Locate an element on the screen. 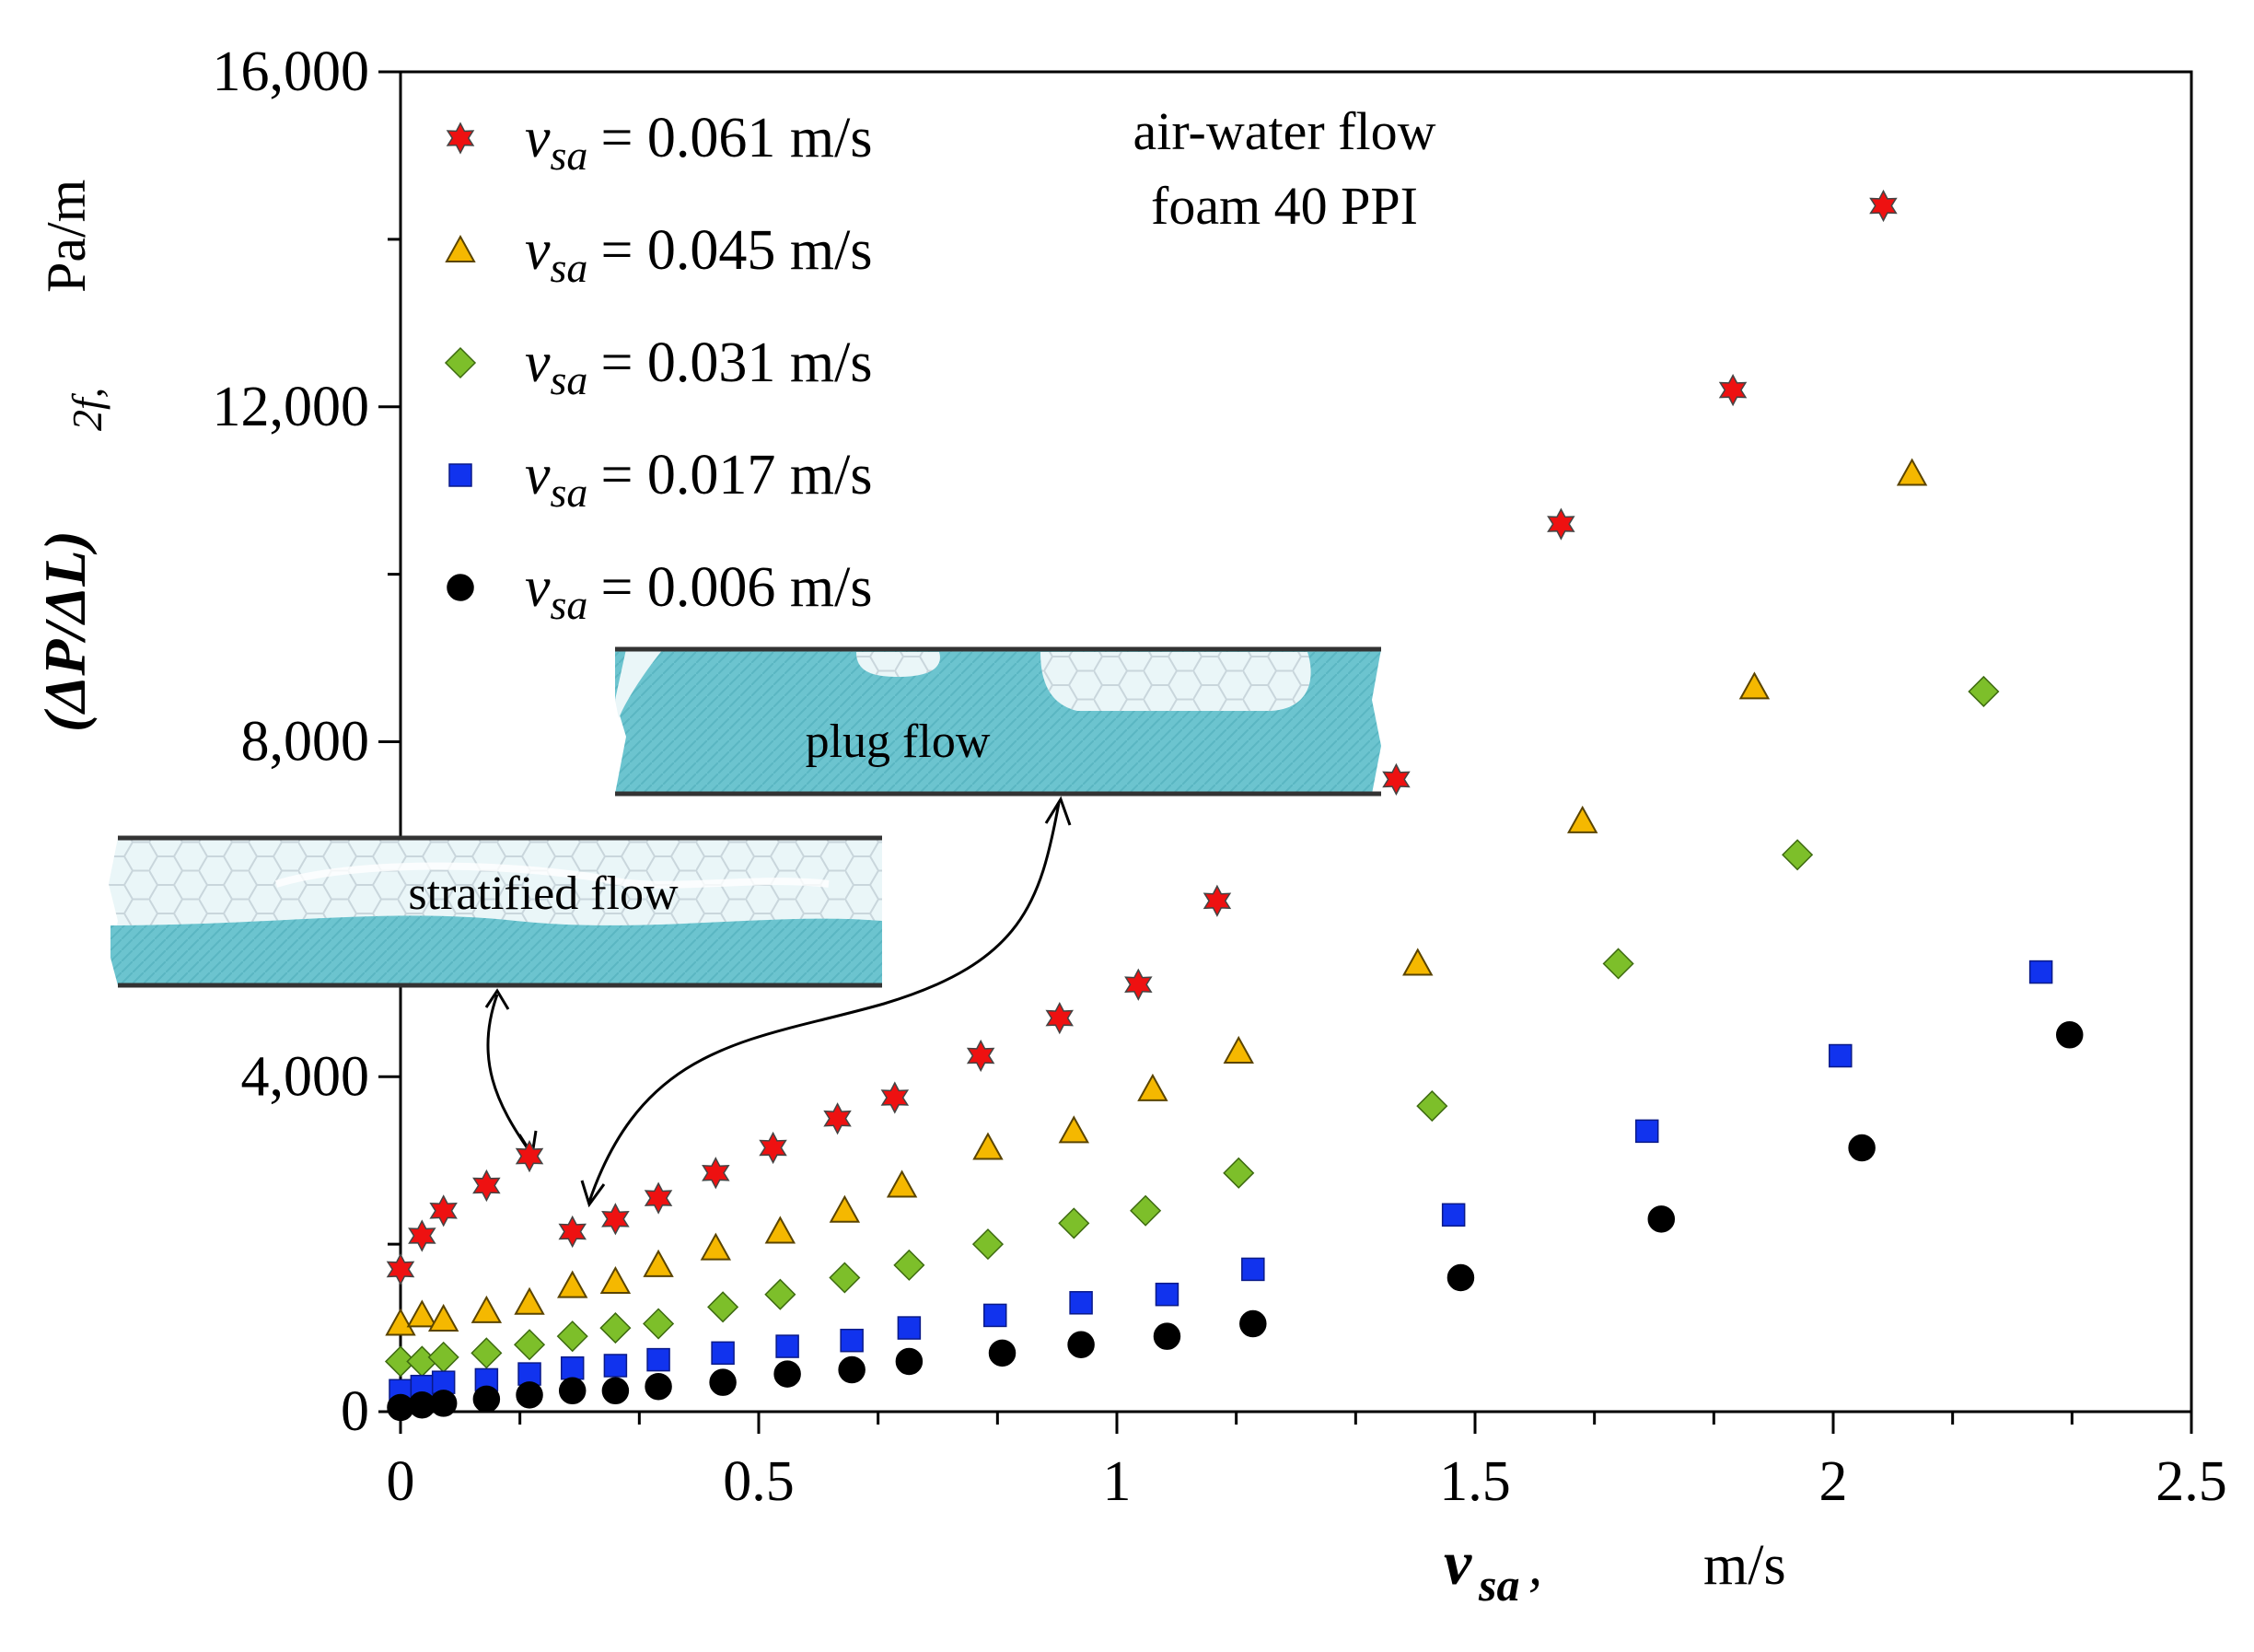 This screenshot has height=1652, width=2254. x-tick-label: 1 is located at coordinates (1117, 1481).